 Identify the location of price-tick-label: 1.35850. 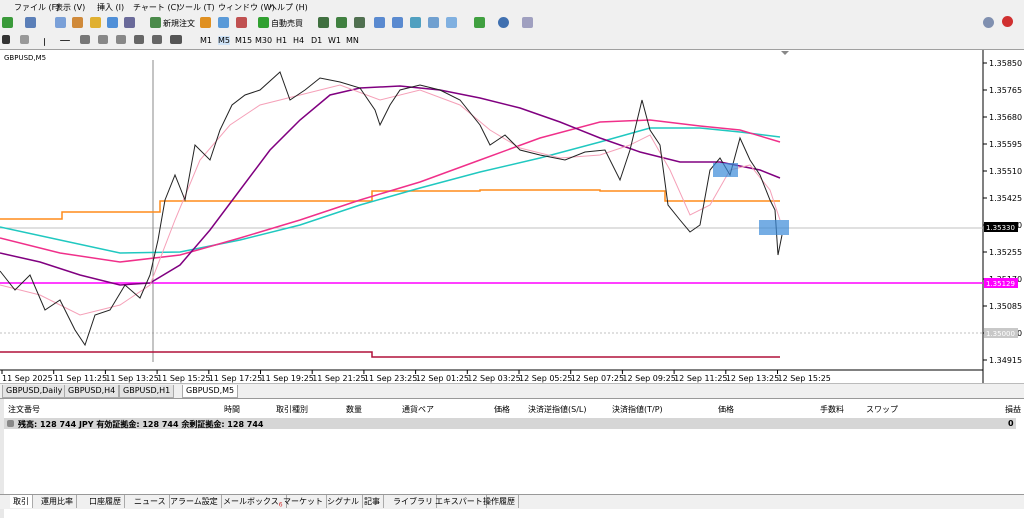
(1005, 63).